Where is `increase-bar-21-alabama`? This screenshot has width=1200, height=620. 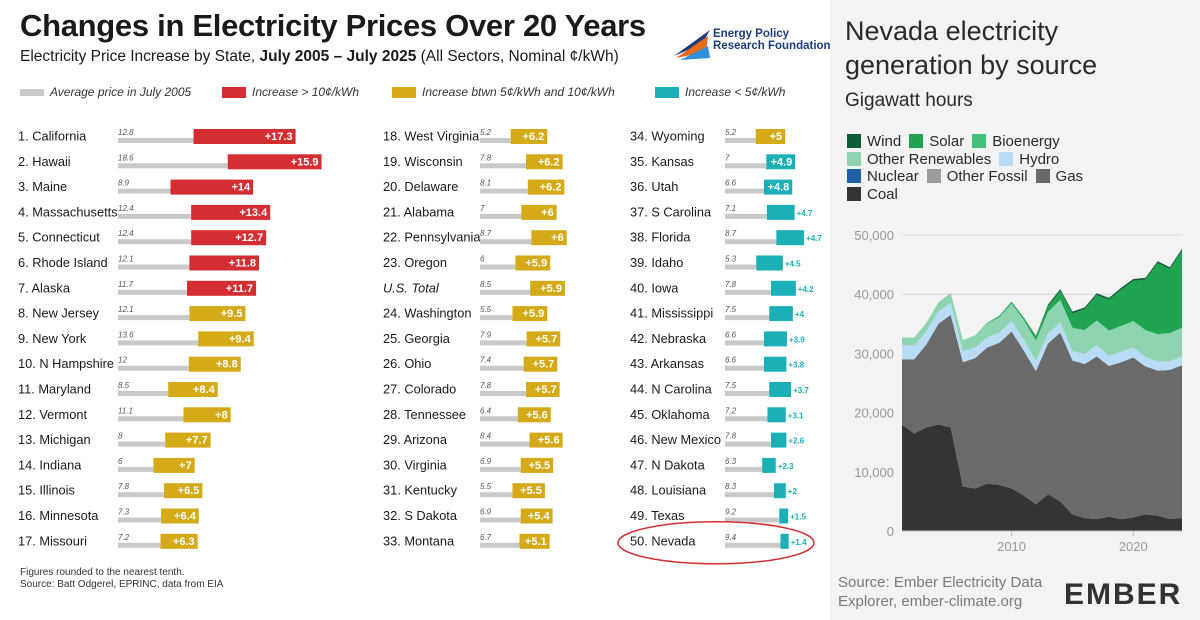
increase-bar-21-alabama is located at coordinates (539, 212).